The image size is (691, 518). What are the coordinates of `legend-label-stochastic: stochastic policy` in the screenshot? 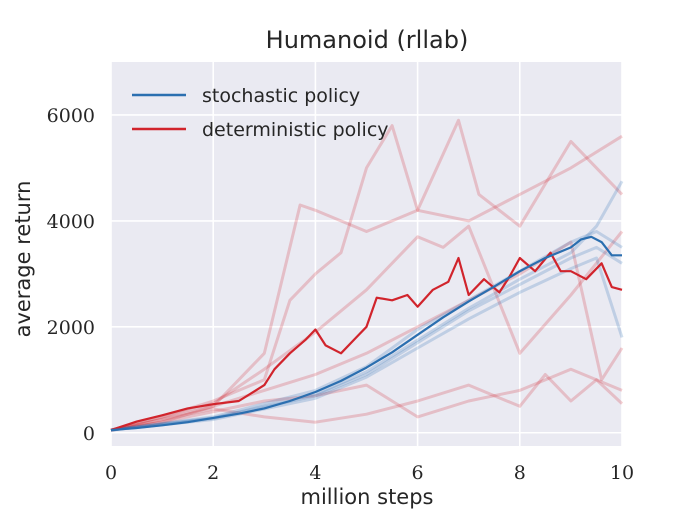 It's located at (281, 96).